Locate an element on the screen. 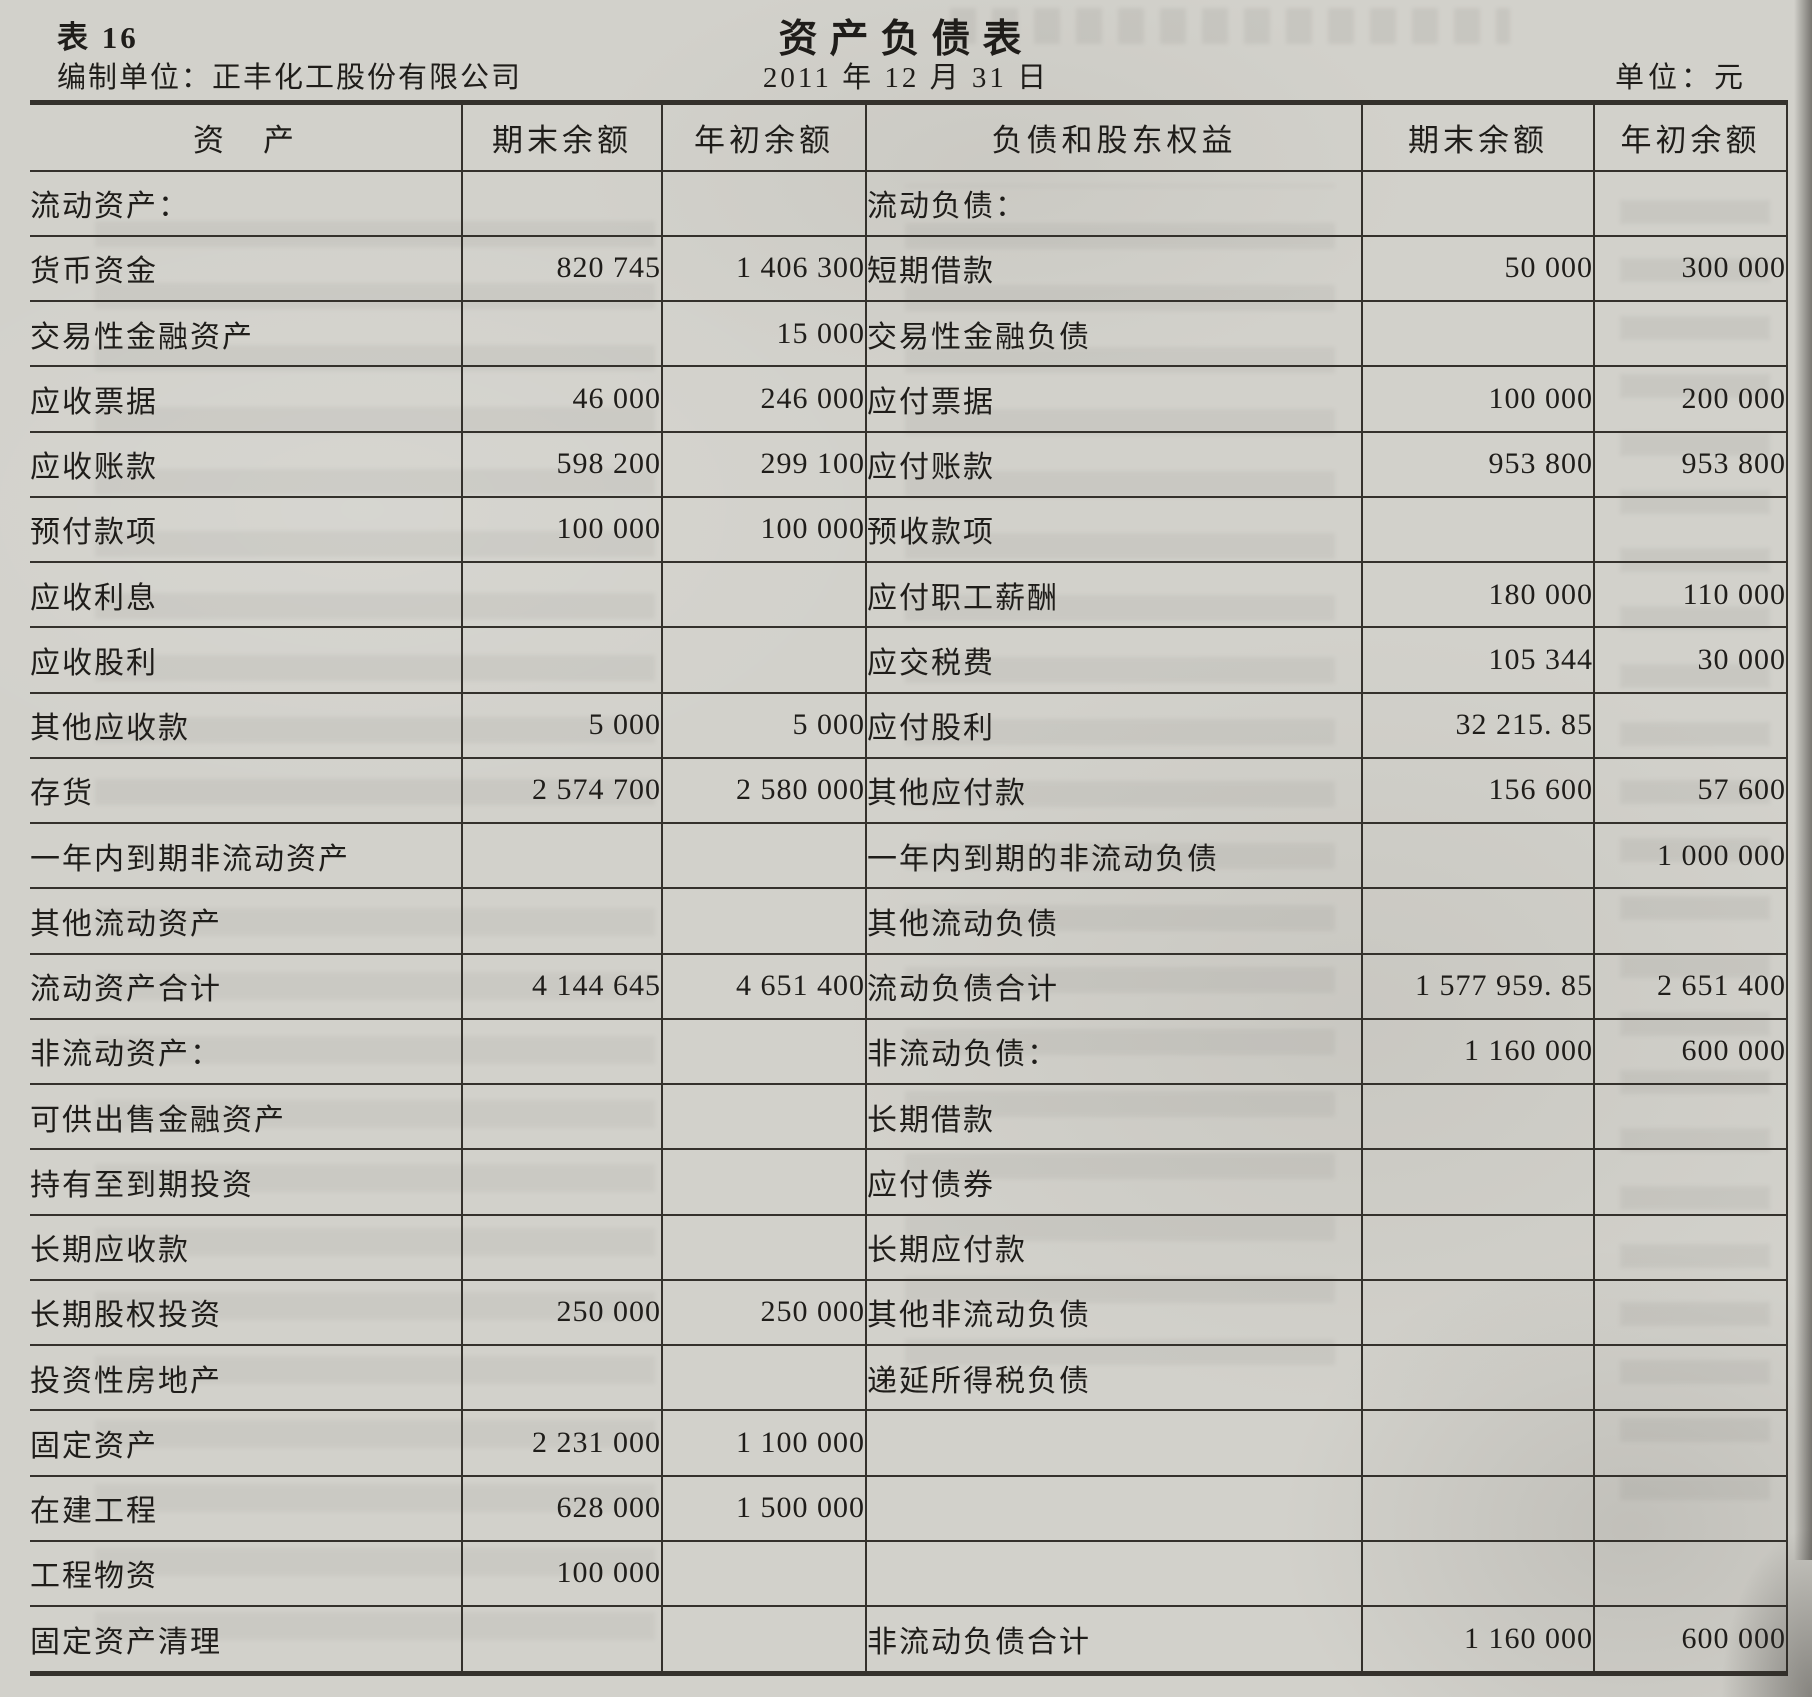 The image size is (1812, 1697). amount-value: 46 000 is located at coordinates (562, 399).